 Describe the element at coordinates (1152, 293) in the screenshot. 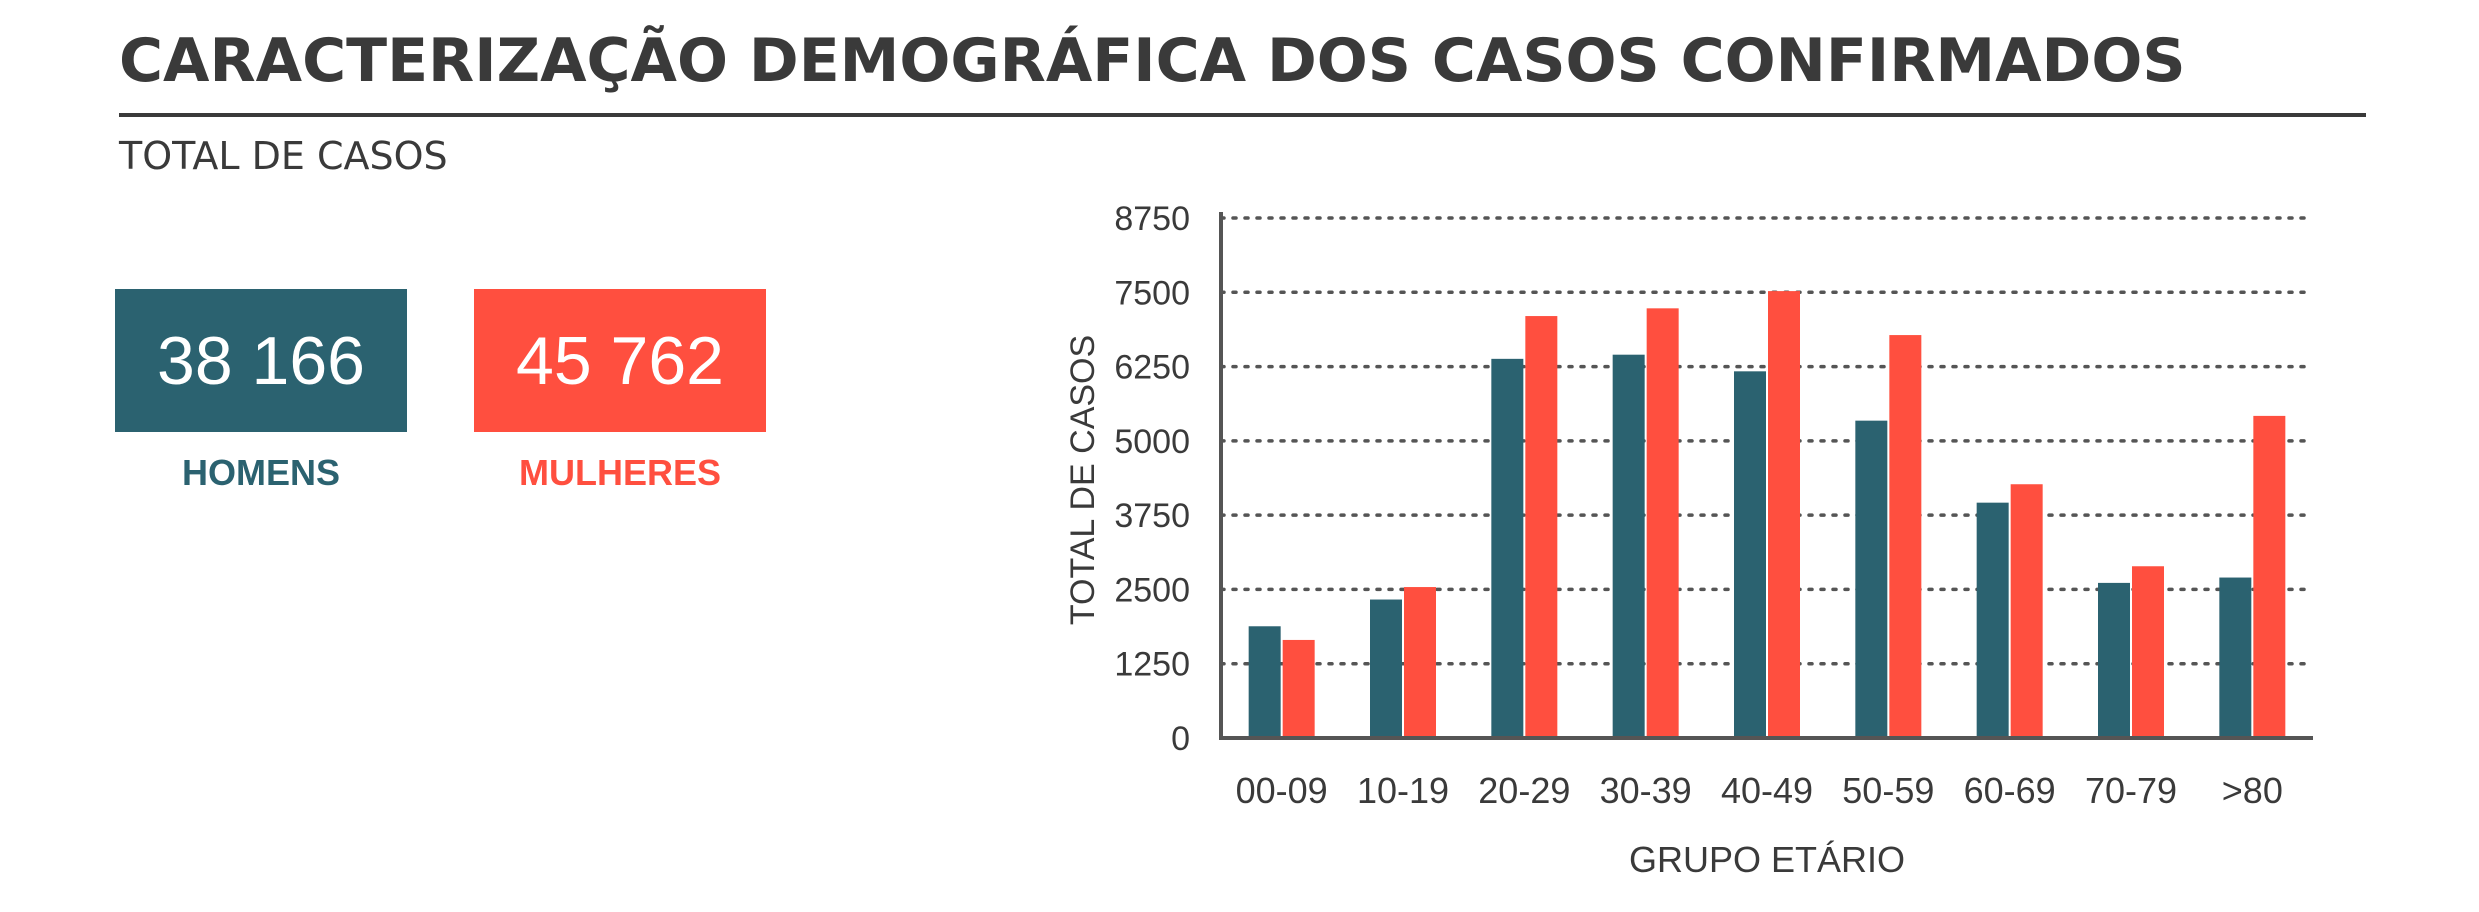

I see `y-tick-label: 7500` at that location.